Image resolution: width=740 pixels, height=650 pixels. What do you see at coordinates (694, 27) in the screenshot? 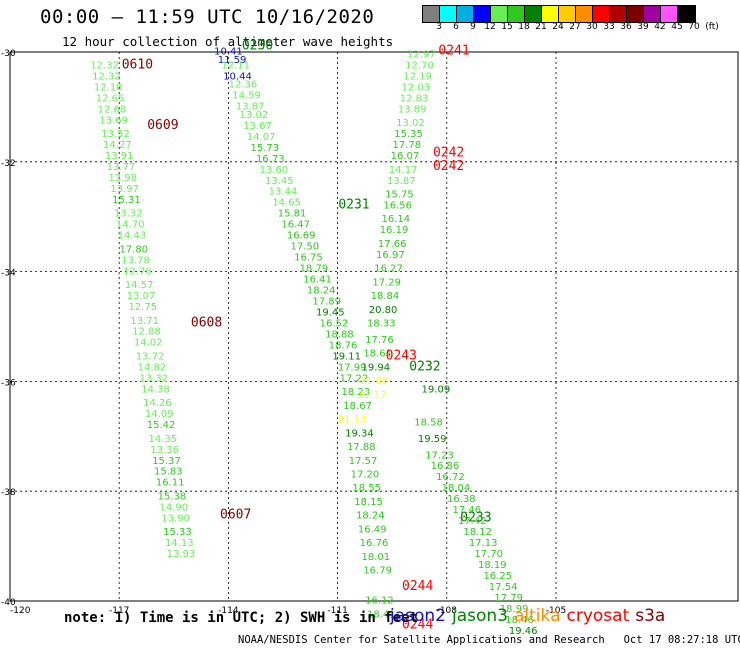
I see `color-scale-label: 70` at bounding box center [694, 27].